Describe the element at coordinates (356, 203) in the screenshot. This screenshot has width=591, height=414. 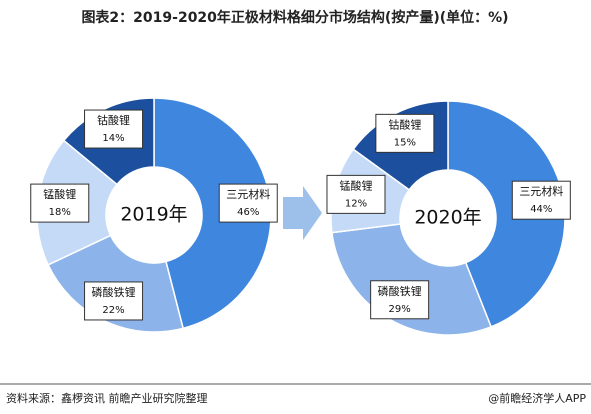
I see `slice-value: 12%` at that location.